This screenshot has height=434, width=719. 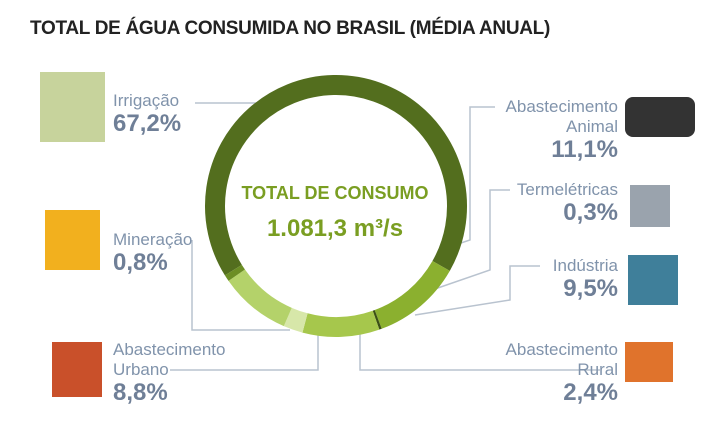 I want to click on value-label: 11,1%, so click(x=584, y=149).